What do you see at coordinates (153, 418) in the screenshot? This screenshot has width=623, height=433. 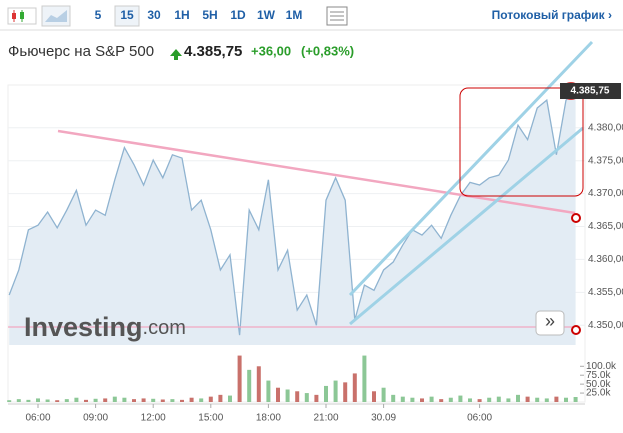 I see `x-tick-label: 12:00` at bounding box center [153, 418].